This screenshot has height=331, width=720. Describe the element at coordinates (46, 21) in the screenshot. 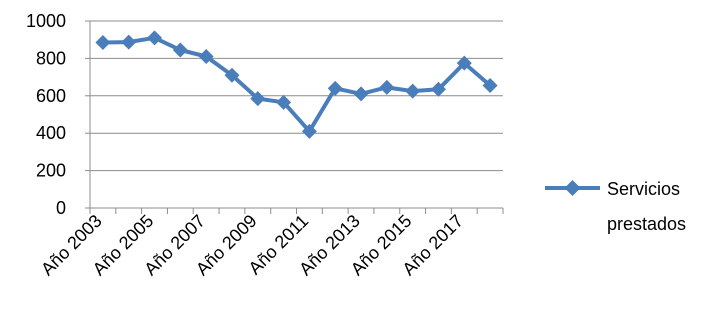

I see `y-tick-label-1000: 1000` at that location.